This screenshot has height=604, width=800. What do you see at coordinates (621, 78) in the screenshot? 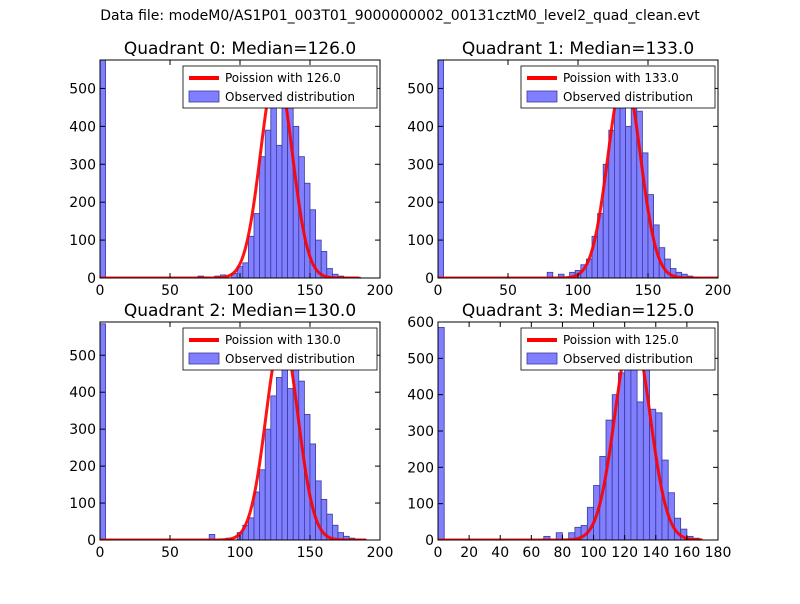
I see `legend-label: Poission with 133.0` at bounding box center [621, 78].